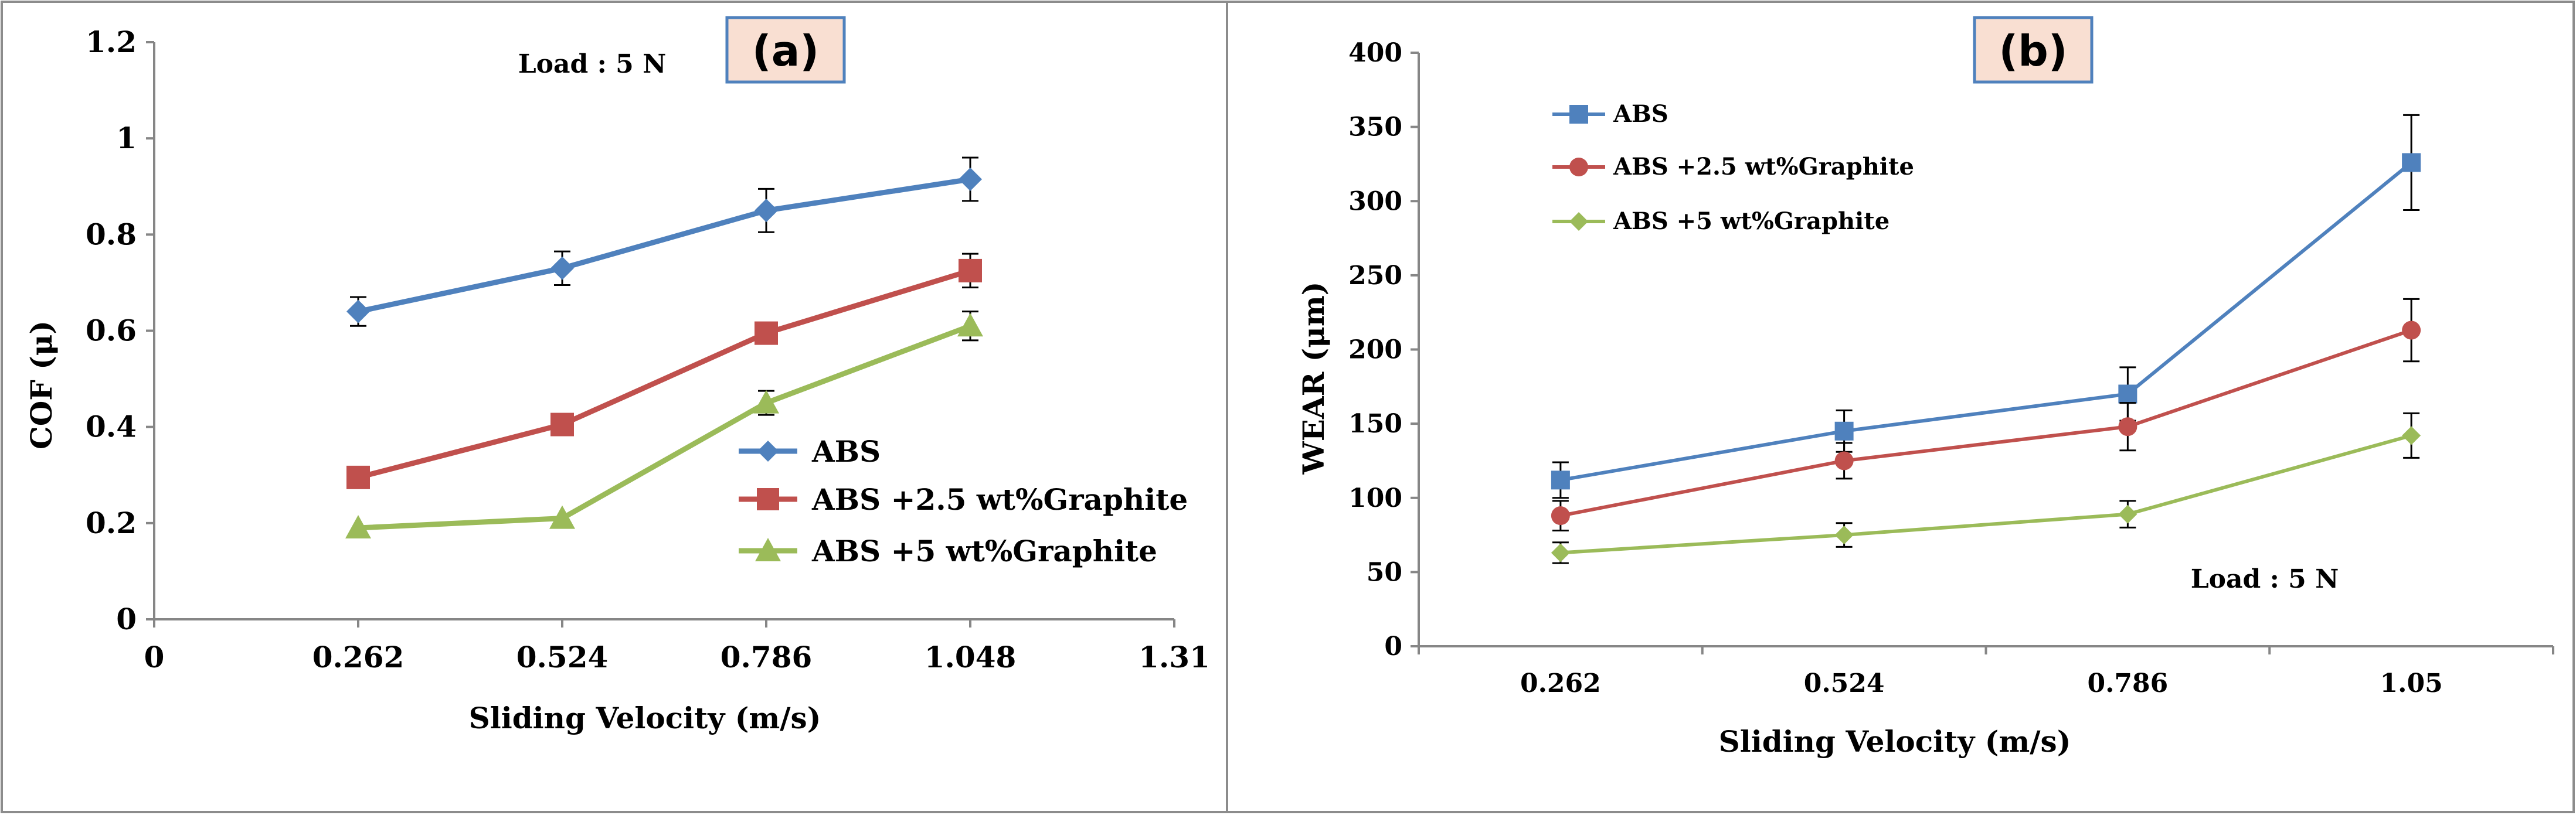 The height and width of the screenshot is (815, 2576). Describe the element at coordinates (1641, 114) in the screenshot. I see `panel-b-legend-label-abs: ABS` at that location.